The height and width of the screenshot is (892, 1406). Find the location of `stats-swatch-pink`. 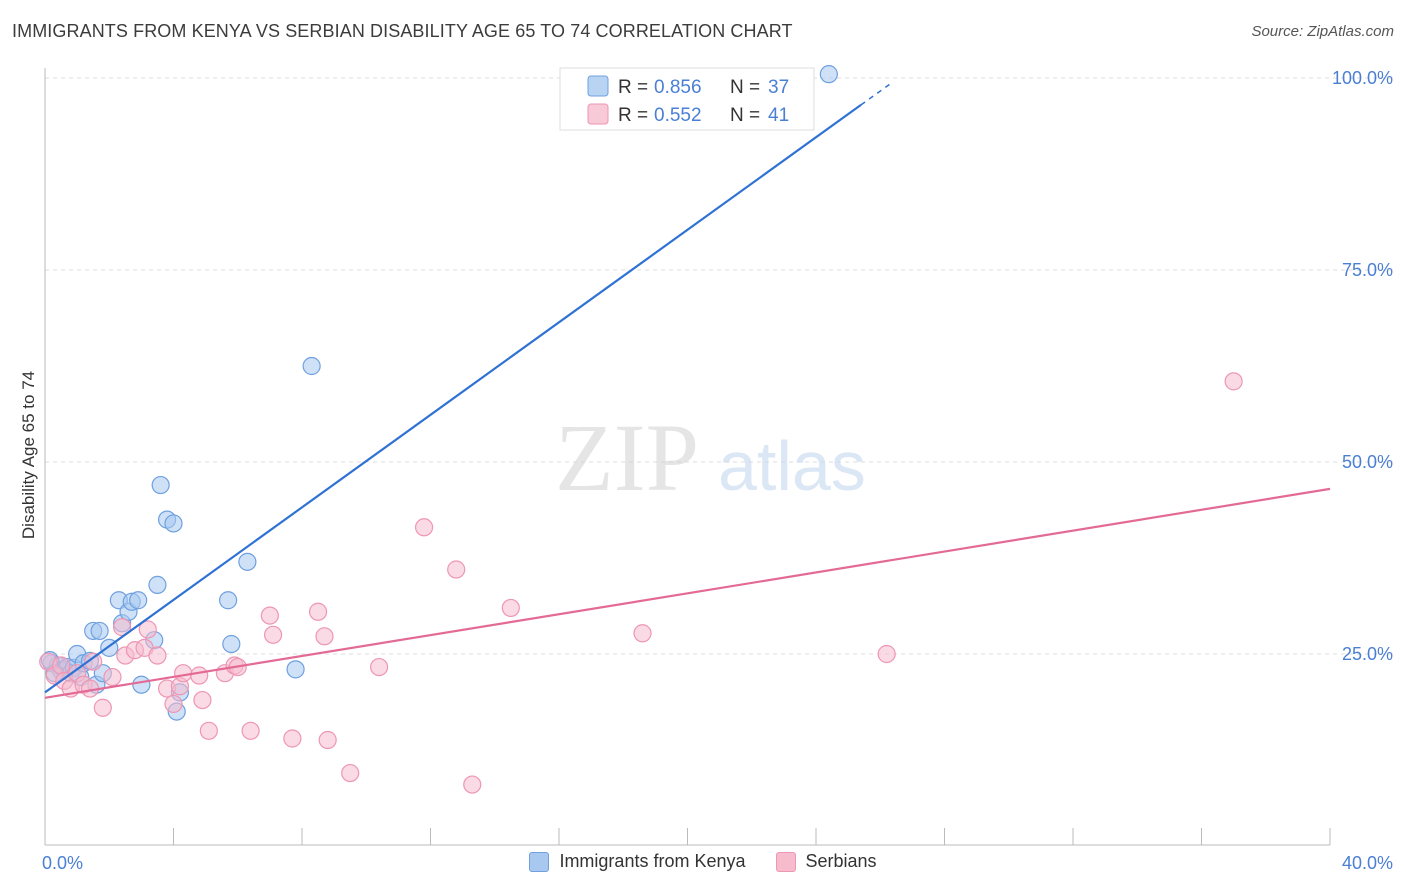

stats-swatch-pink is located at coordinates (598, 114).